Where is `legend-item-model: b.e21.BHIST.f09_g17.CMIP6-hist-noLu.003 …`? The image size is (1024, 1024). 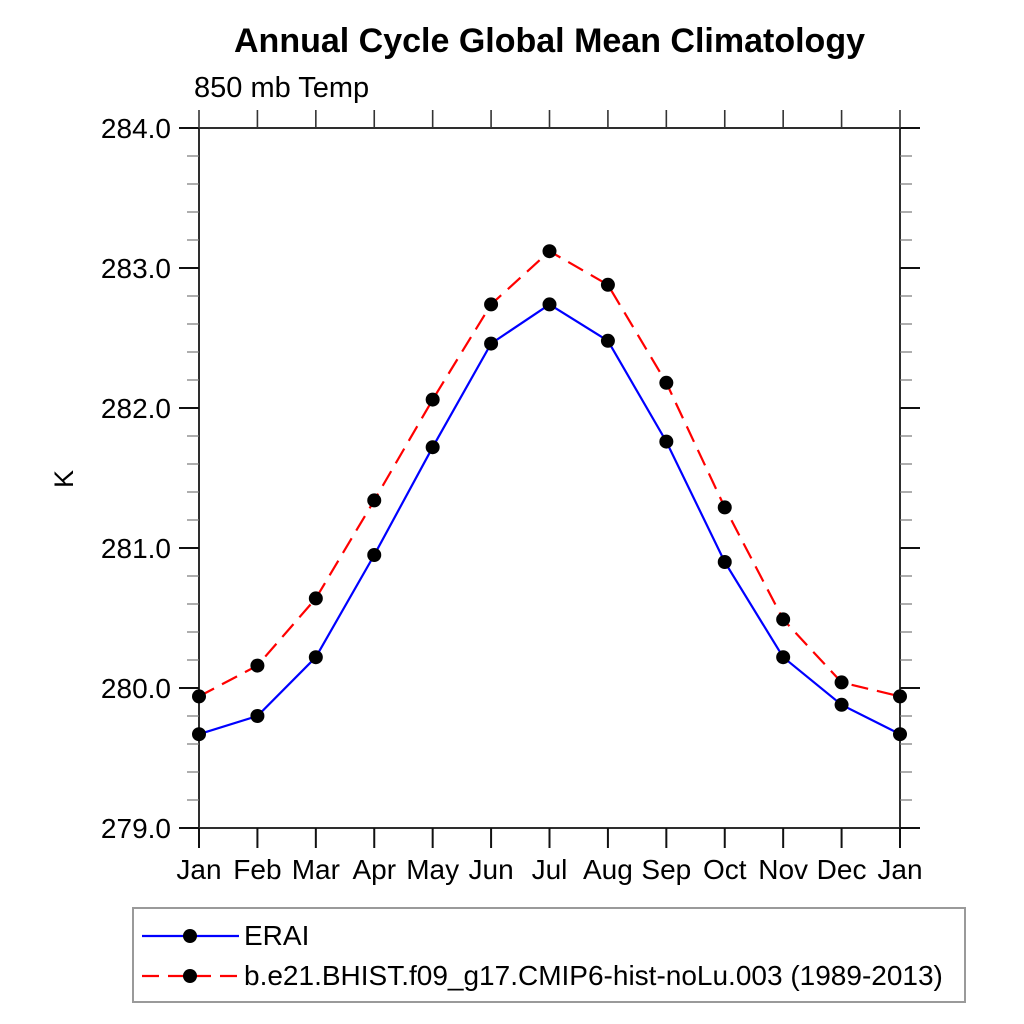 legend-item-model: b.e21.BHIST.f09_g17.CMIP6-hist-noLu.003 … is located at coordinates (551, 976).